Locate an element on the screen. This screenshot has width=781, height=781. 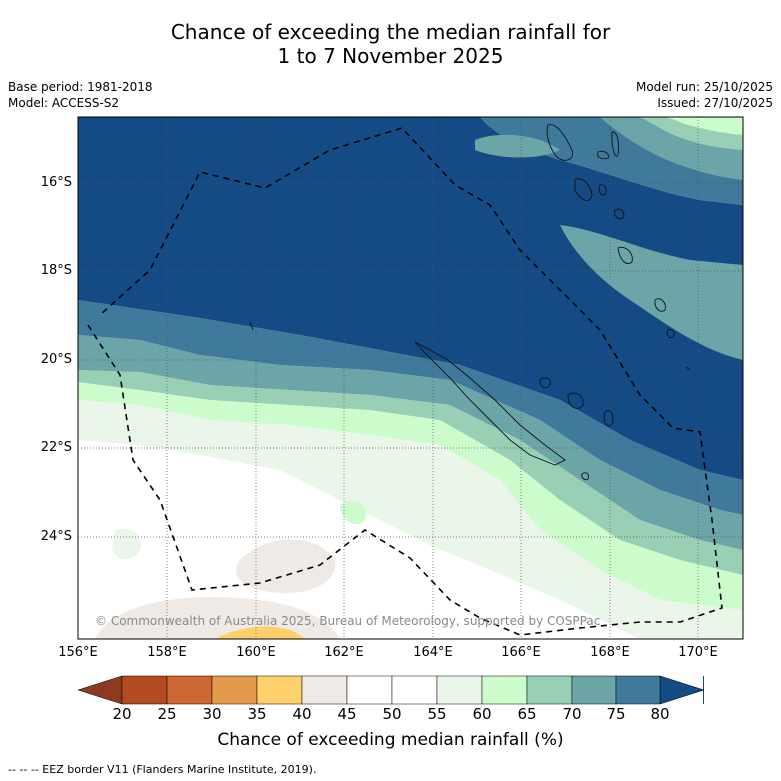
model-name: Model: ACCESS-S2 is located at coordinates (64, 103).